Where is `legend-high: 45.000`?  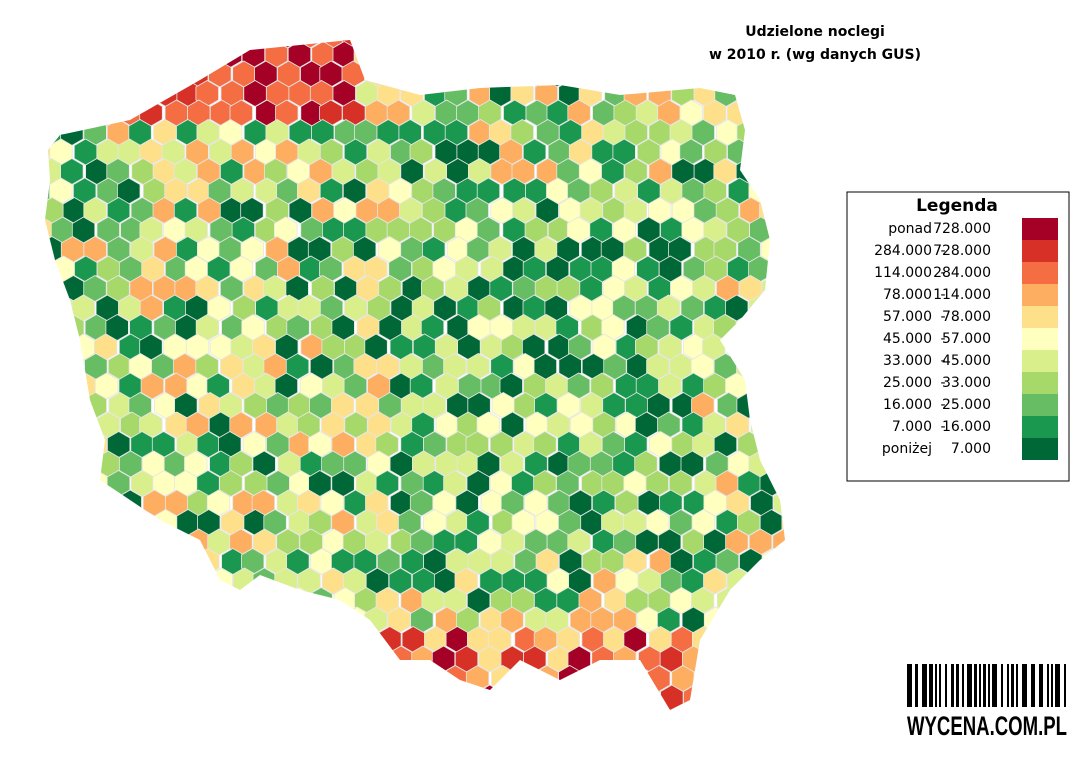 legend-high: 45.000 is located at coordinates (966, 361).